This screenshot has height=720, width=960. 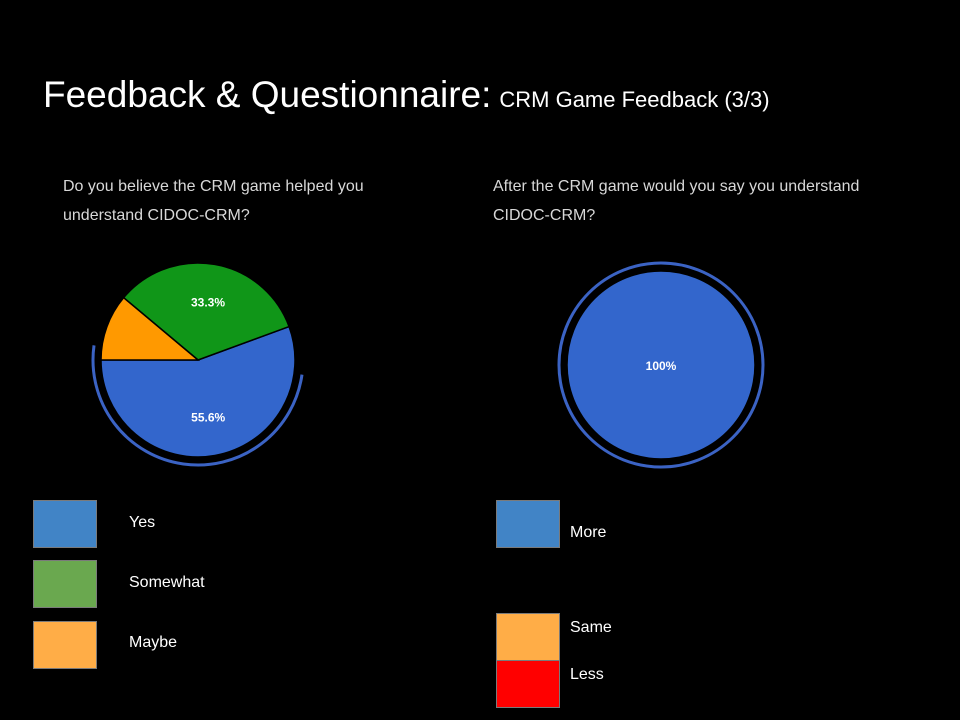 I want to click on pie2-slice-more, so click(x=661, y=365).